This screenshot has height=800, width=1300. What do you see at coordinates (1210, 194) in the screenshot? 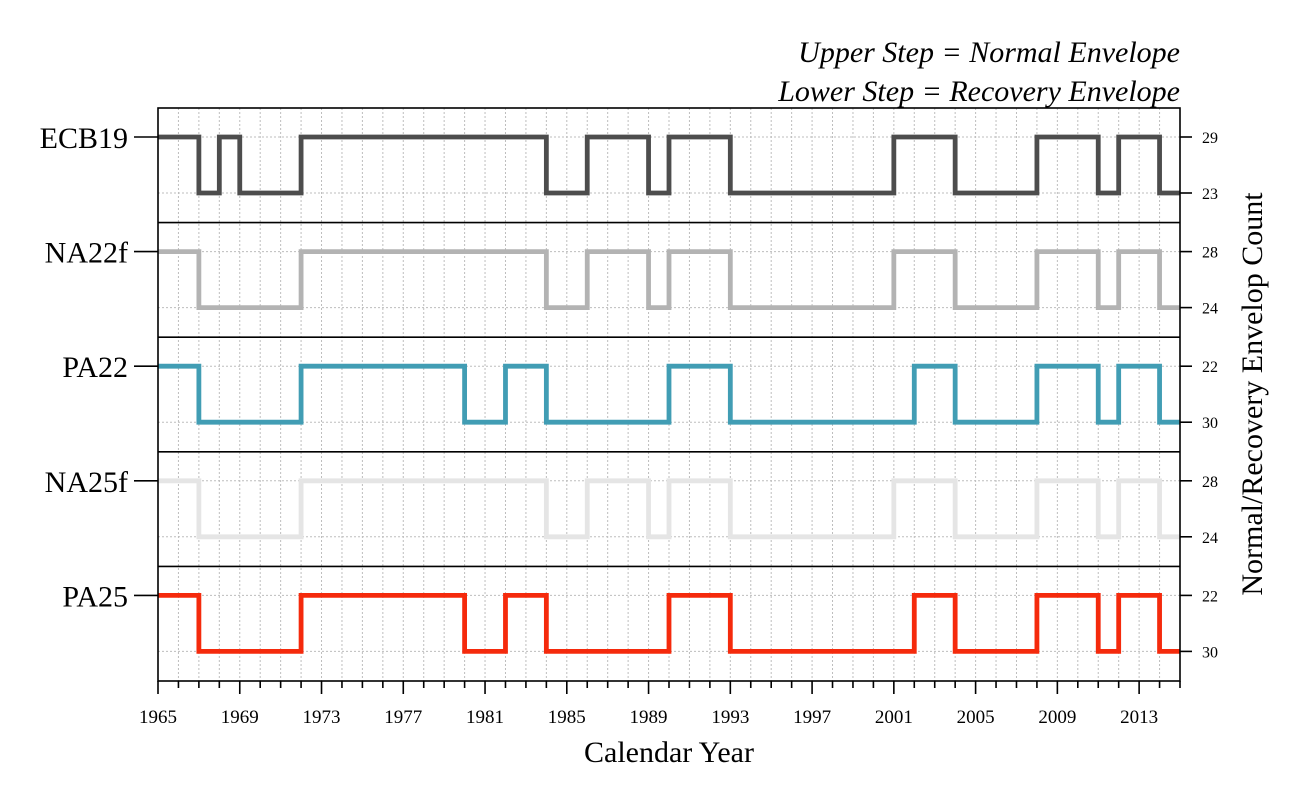
I see `right-tick-label-lower: 23` at bounding box center [1210, 194].